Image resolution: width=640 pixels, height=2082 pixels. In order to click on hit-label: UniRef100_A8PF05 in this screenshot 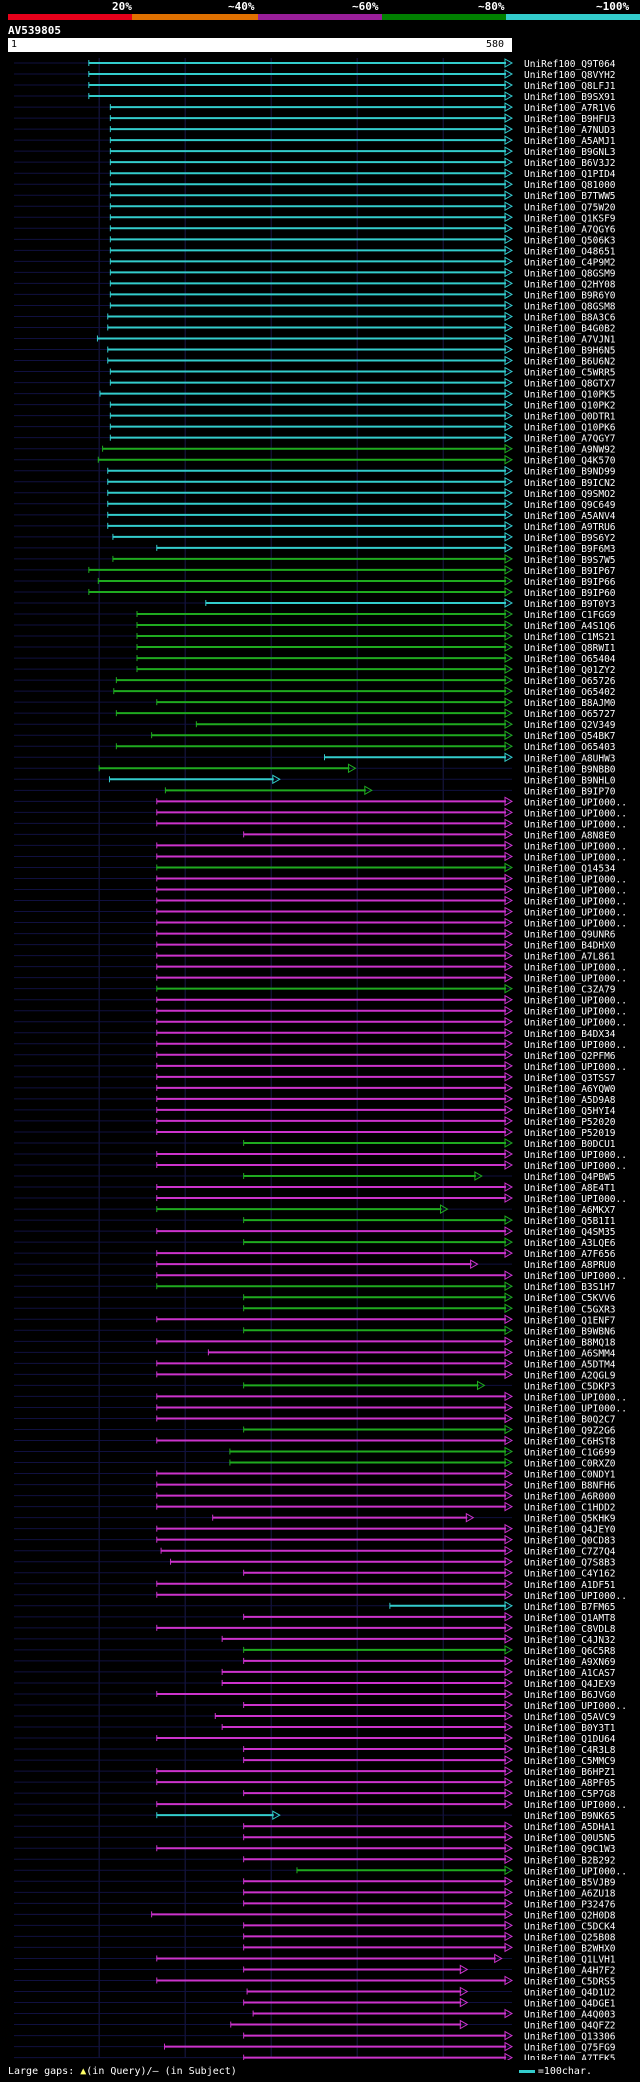, I will do `click(570, 1783)`.